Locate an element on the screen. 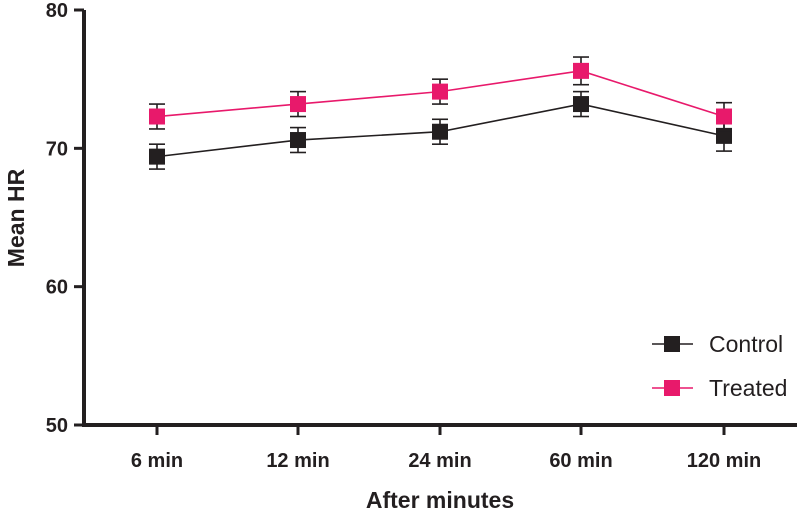  y-ticks: 50 60 70 80 is located at coordinates (65, 218).